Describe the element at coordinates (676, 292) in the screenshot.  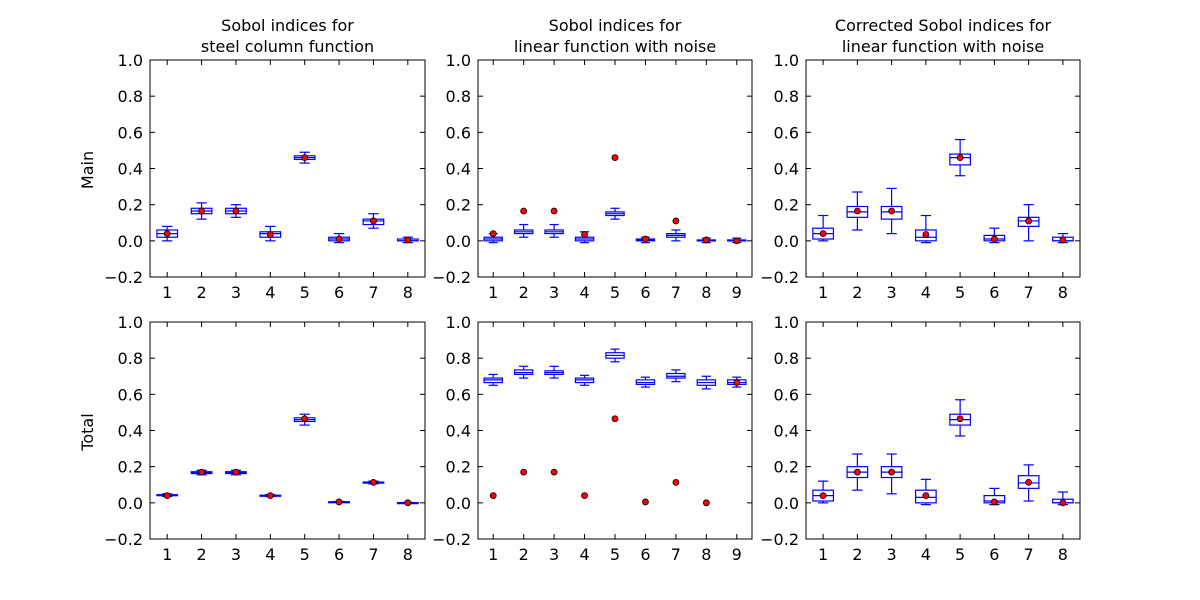
I see `x-tick-label: 7` at that location.